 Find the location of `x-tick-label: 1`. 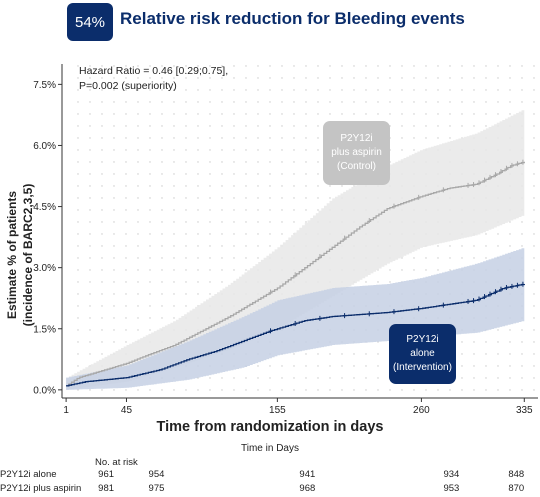

x-tick-label: 1 is located at coordinates (66, 410).